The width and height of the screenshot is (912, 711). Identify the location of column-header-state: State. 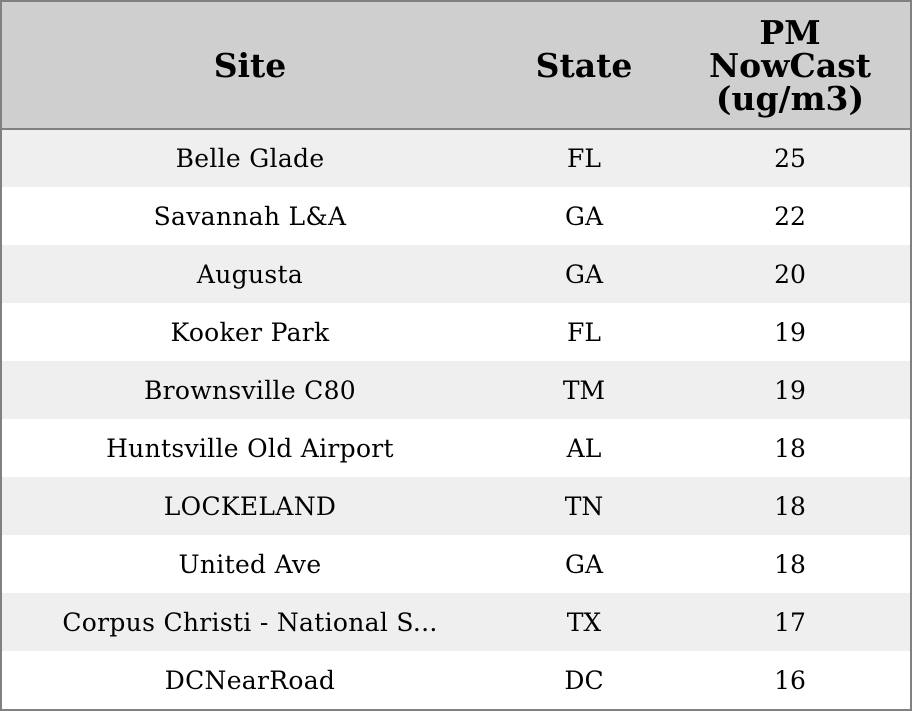
(584, 66).